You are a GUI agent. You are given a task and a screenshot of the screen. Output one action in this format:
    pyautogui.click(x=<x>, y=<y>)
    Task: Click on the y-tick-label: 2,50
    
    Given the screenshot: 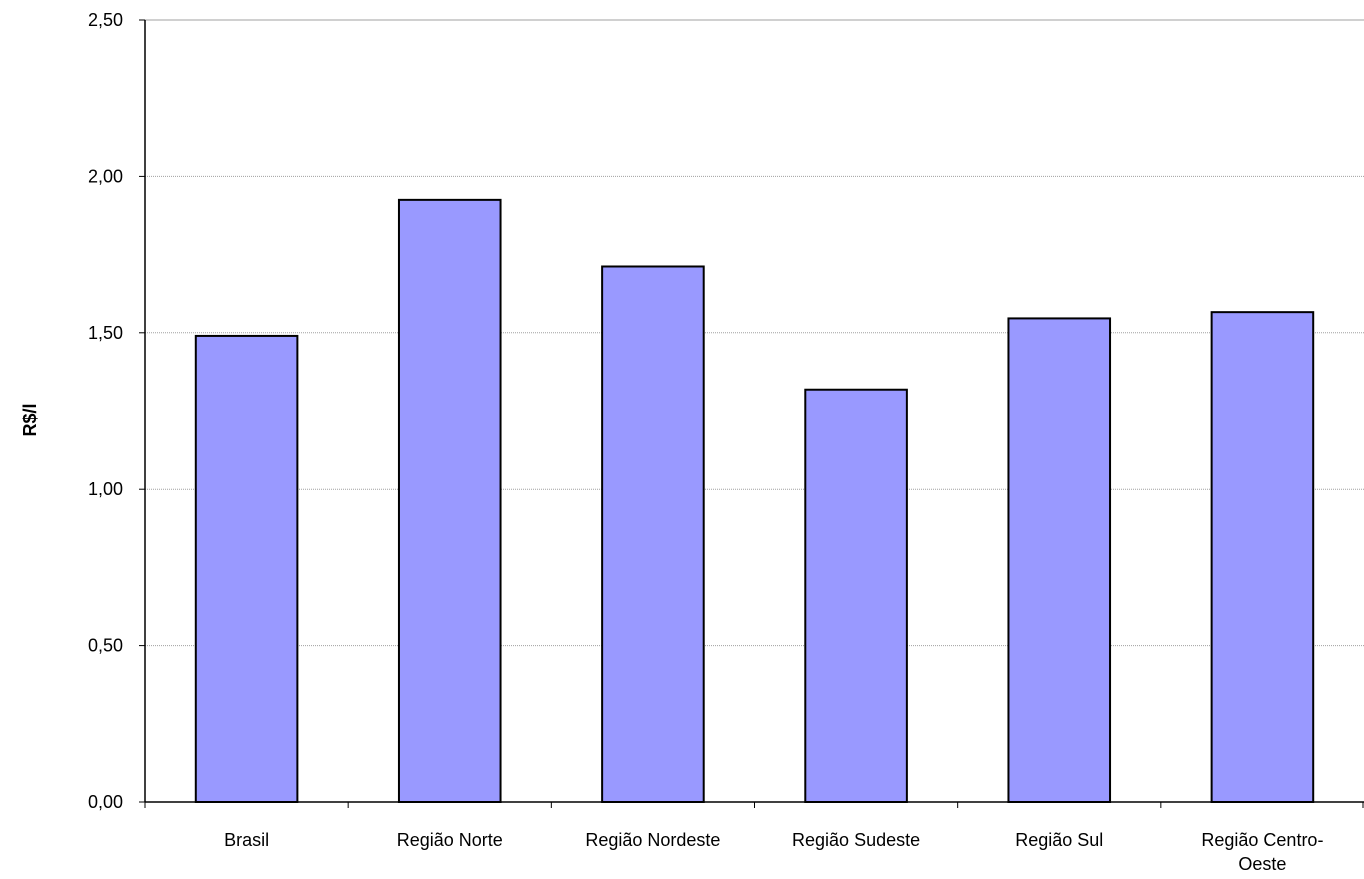 What is the action you would take?
    pyautogui.click(x=105, y=20)
    